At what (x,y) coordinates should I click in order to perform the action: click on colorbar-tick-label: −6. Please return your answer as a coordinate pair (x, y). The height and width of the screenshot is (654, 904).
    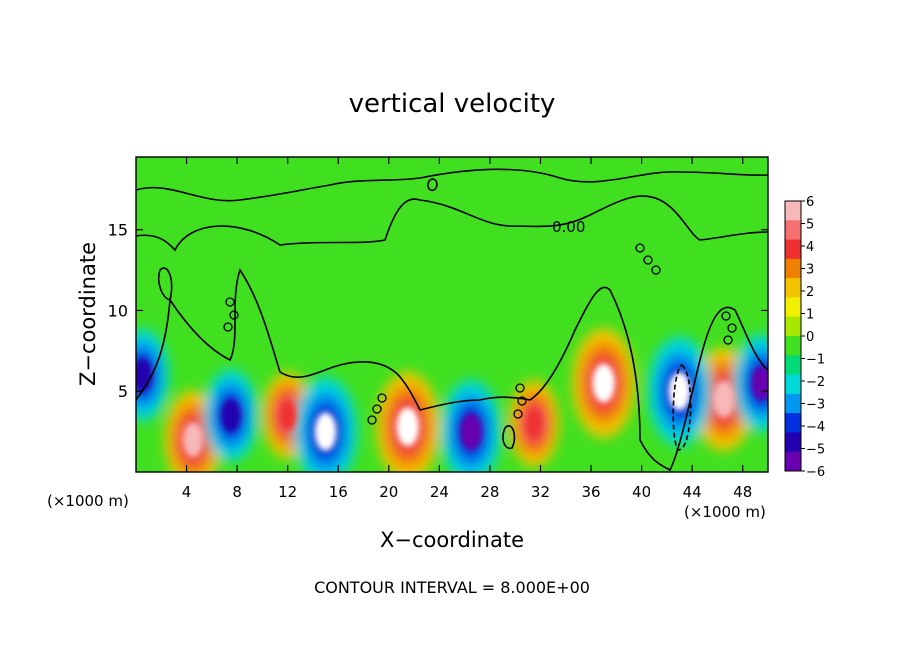
    Looking at the image, I should click on (815, 472).